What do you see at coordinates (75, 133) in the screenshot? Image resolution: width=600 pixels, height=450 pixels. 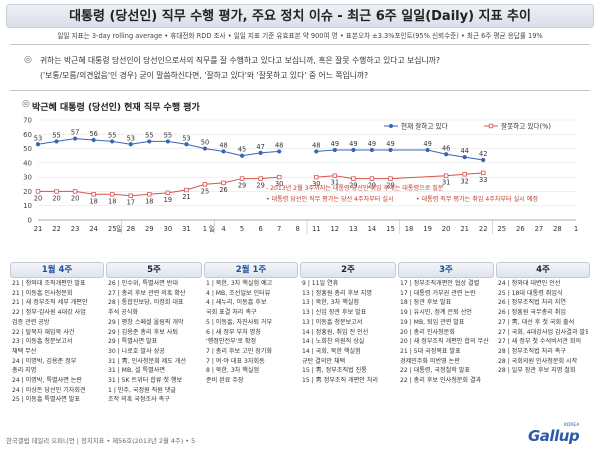 I see `data-label: 57` at bounding box center [75, 133].